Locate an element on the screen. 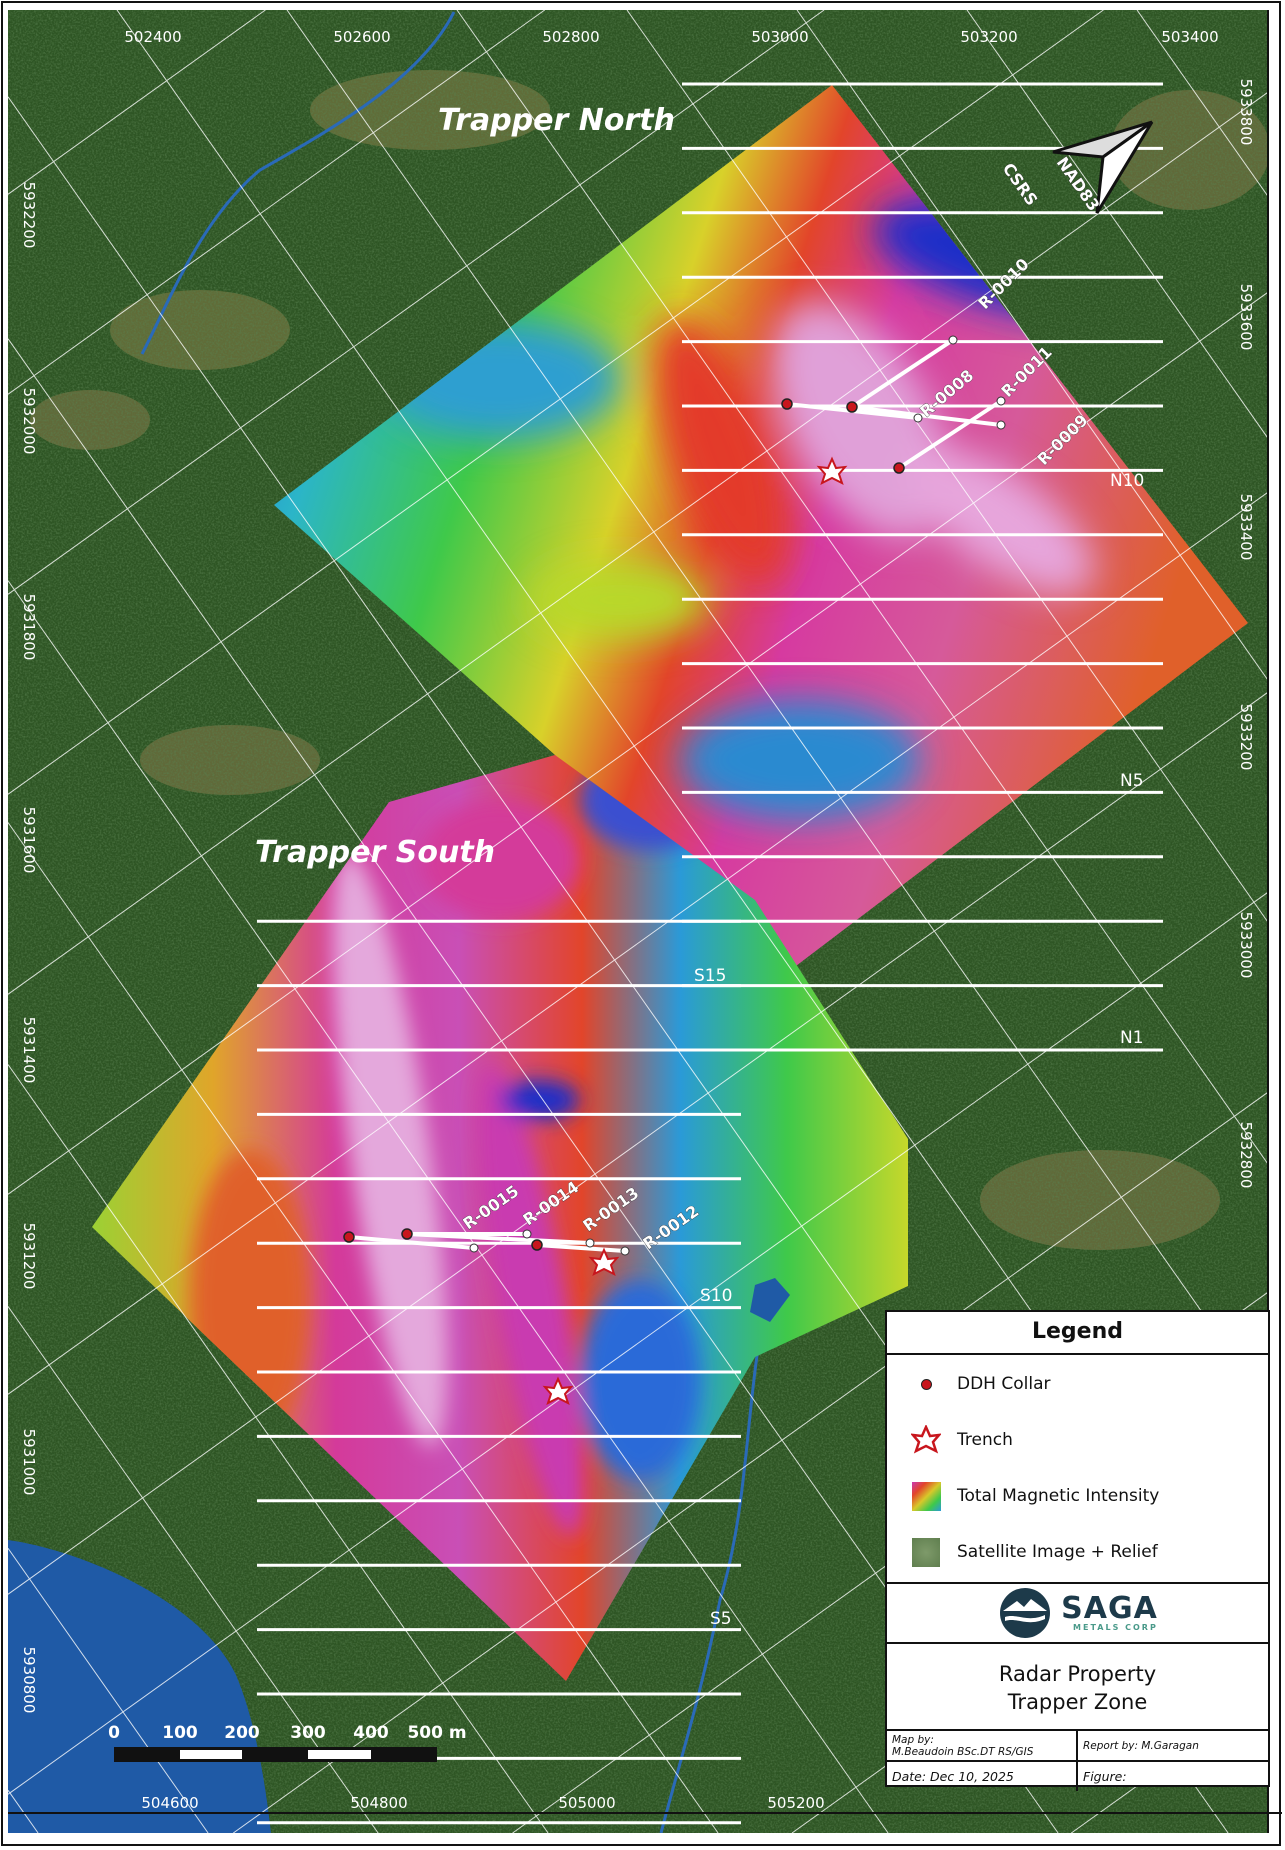  northing-label: 5932800 is located at coordinates (1246, 1155).